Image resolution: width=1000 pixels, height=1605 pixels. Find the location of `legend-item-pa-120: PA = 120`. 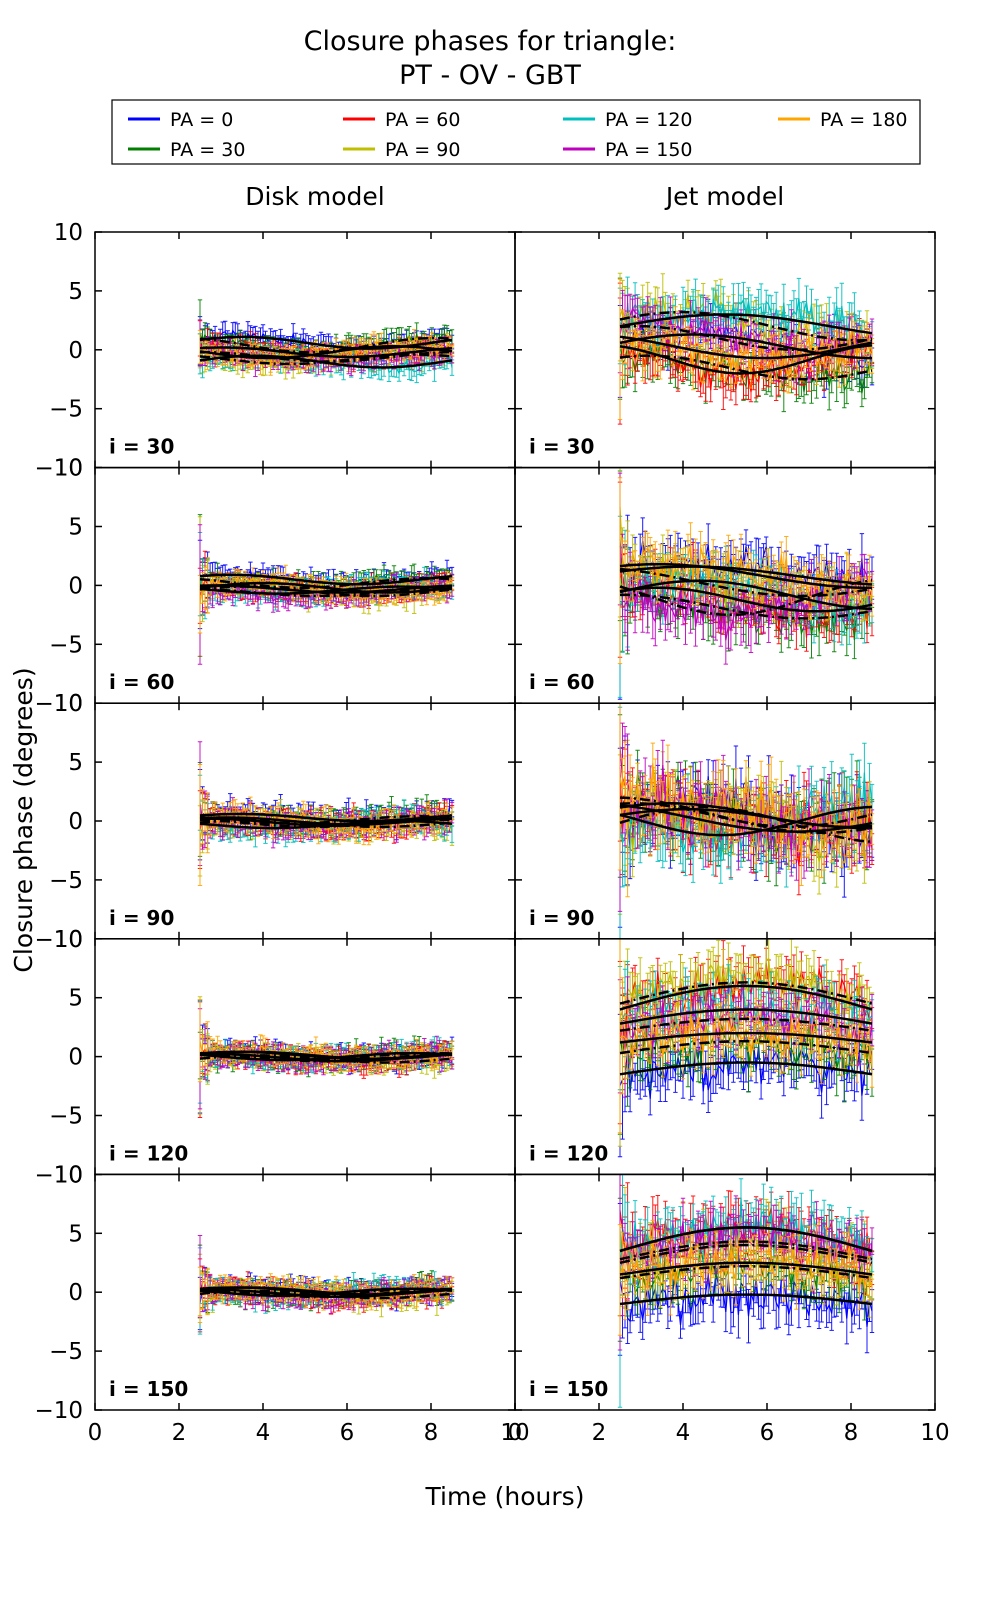

legend-item-pa-120: PA = 120 is located at coordinates (628, 120).